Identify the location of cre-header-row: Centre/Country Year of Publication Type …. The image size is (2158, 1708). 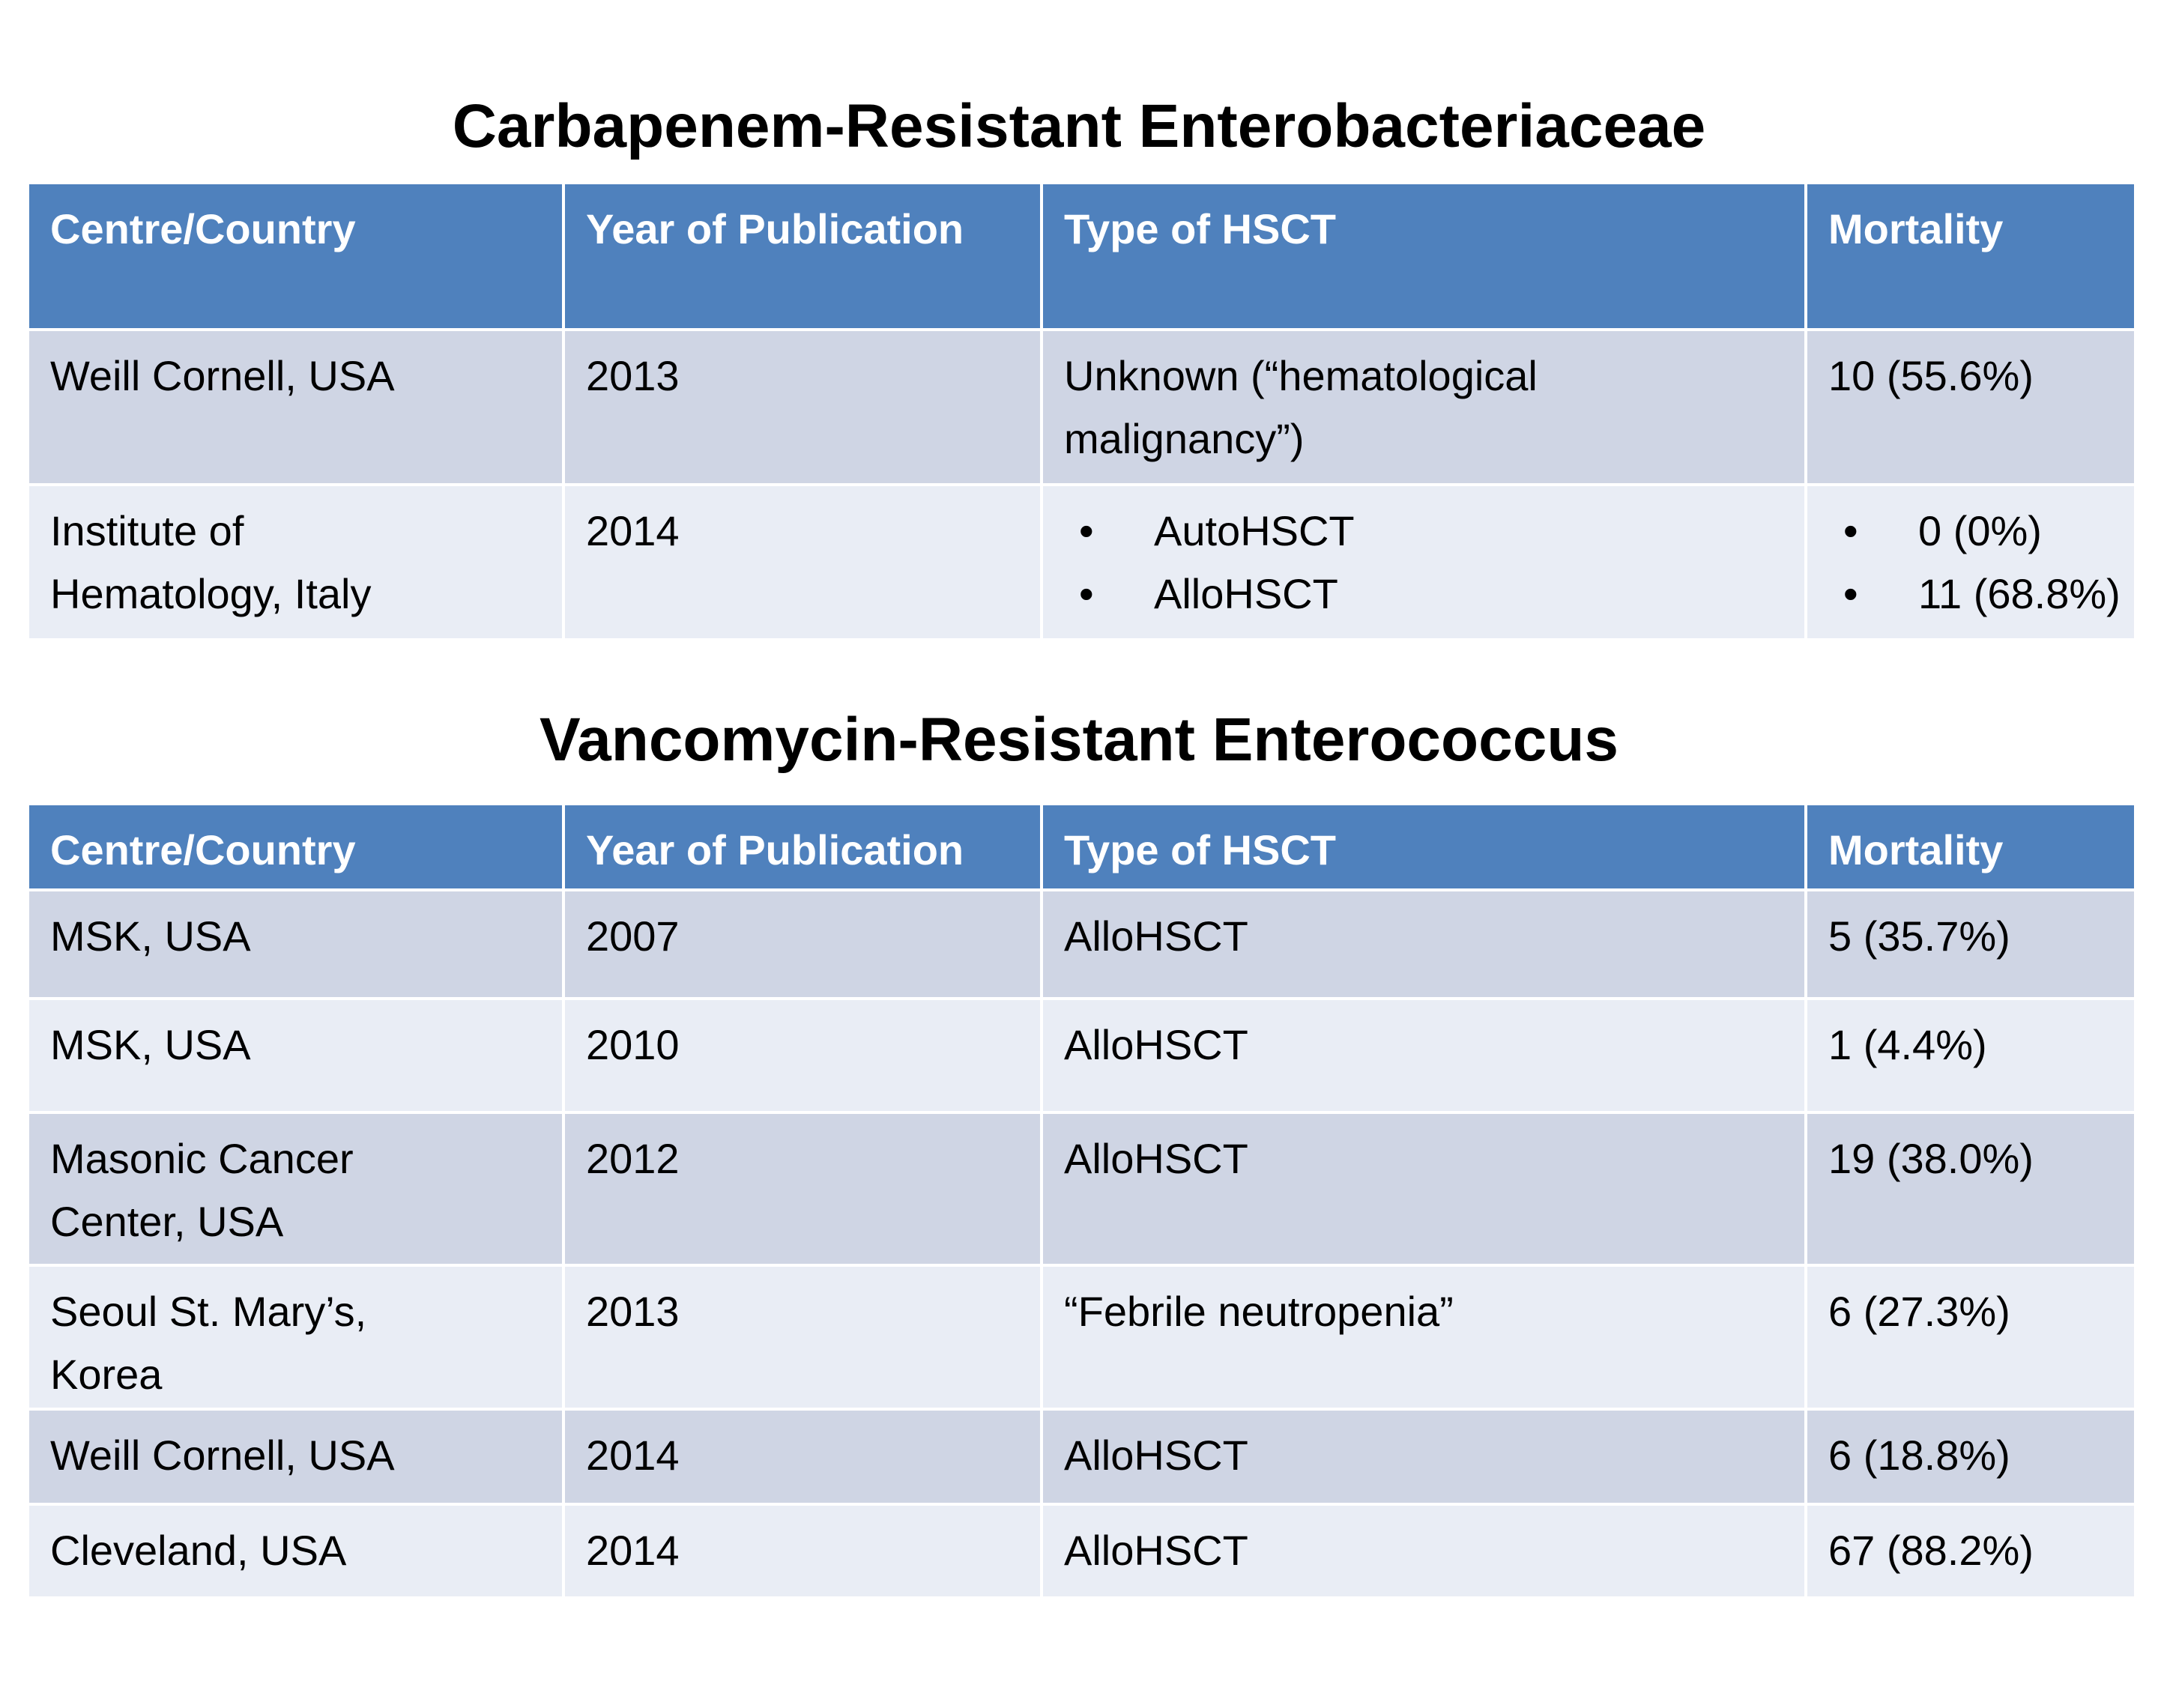
(1081, 256).